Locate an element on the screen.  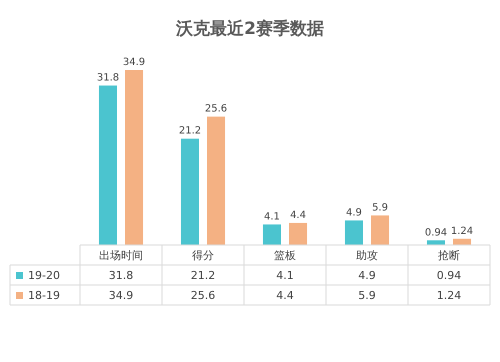
text: 5.9 is located at coordinates (380, 208).